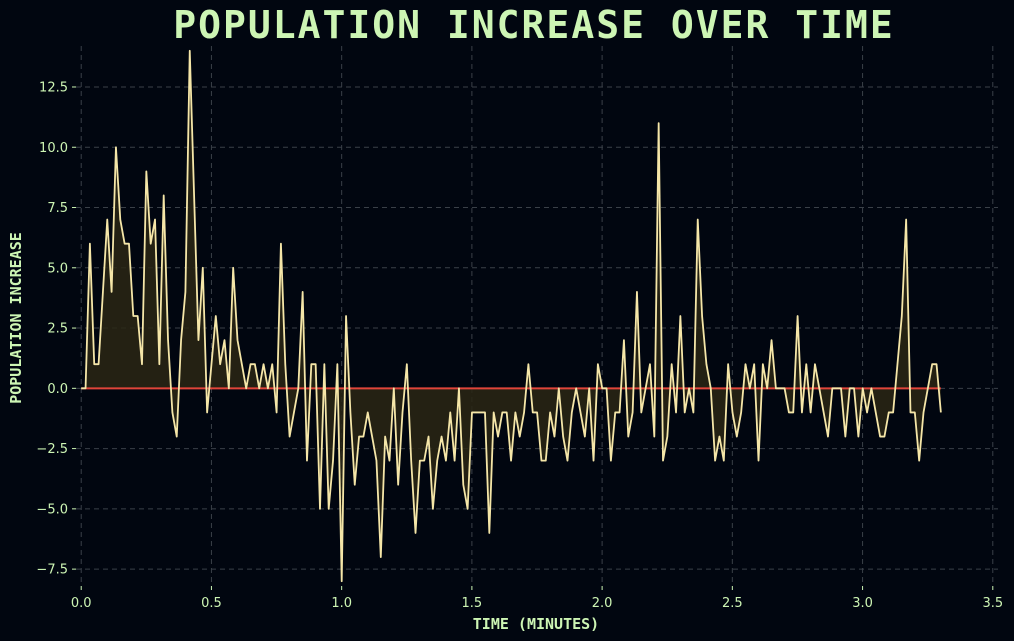 The image size is (1014, 641). Describe the element at coordinates (472, 603) in the screenshot. I see `x-tick-label: 1.5` at that location.